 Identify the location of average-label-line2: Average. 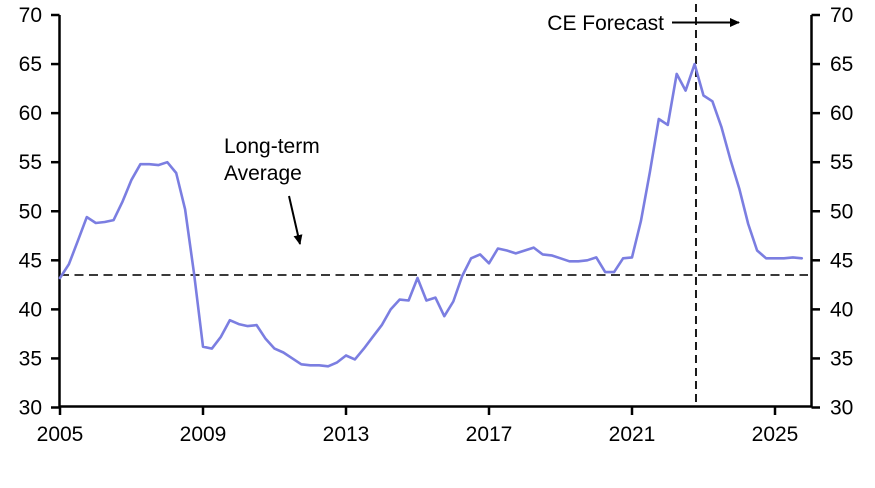
(263, 173).